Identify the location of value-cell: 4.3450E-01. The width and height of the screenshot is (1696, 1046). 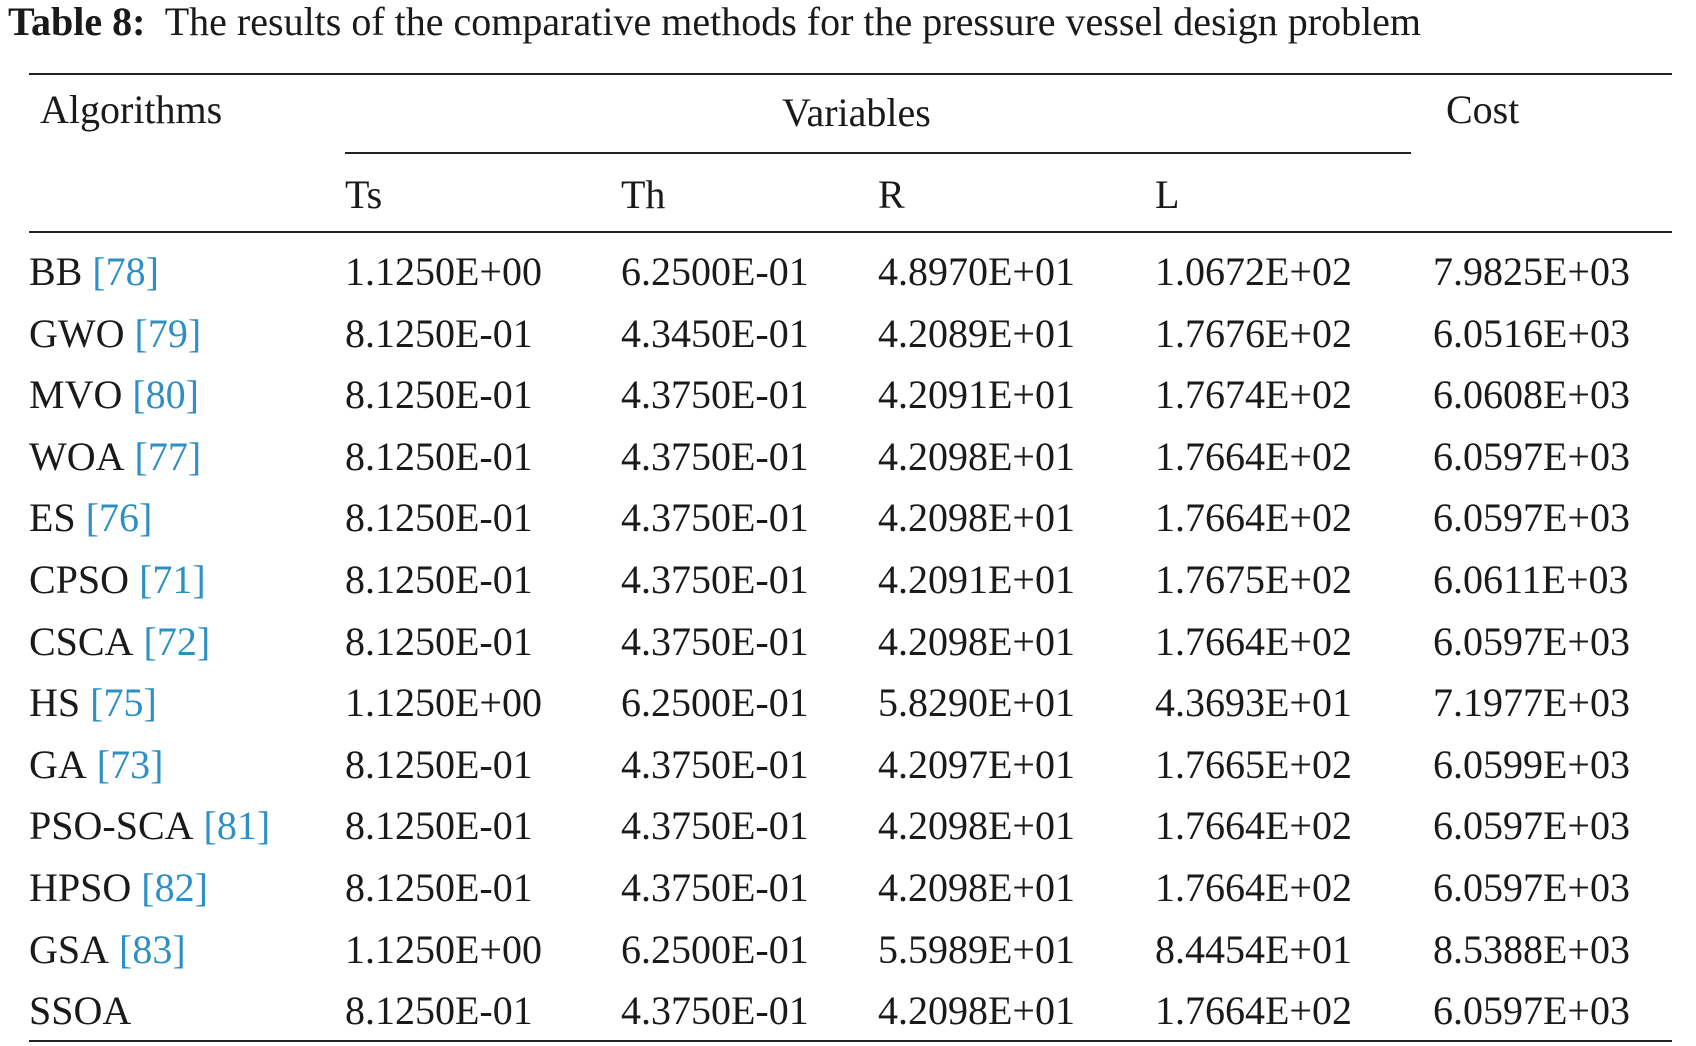
(715, 333).